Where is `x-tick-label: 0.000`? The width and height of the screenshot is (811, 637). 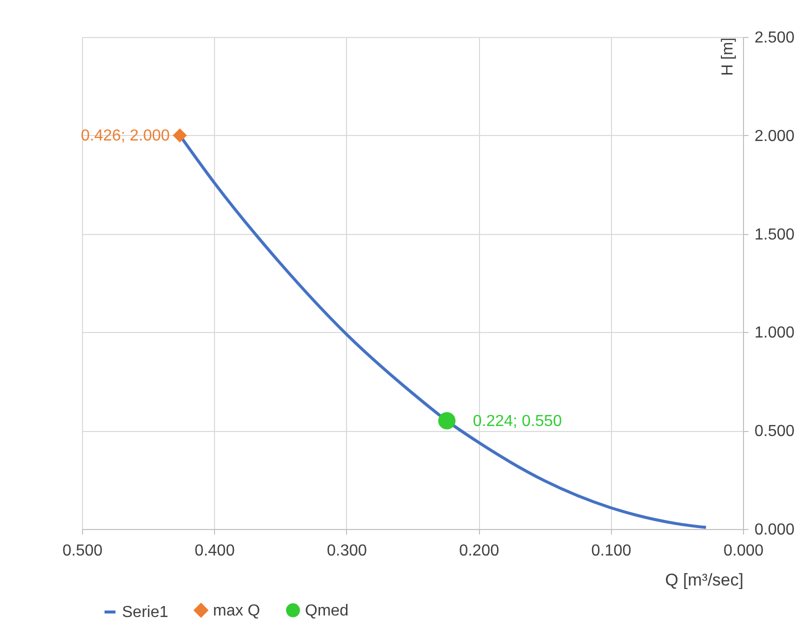
x-tick-label: 0.000 is located at coordinates (743, 551).